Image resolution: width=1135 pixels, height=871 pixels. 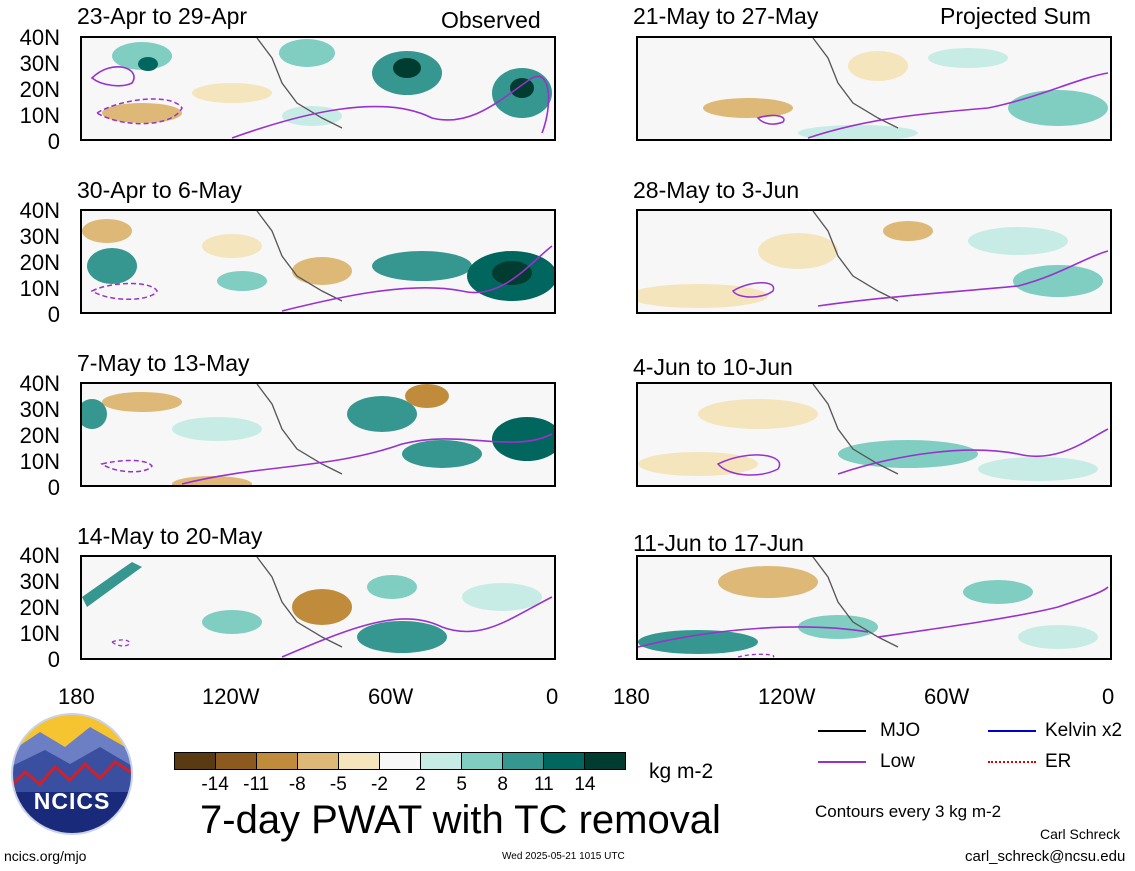 What do you see at coordinates (338, 784) in the screenshot?
I see `colorbar-tick-label: -5` at bounding box center [338, 784].